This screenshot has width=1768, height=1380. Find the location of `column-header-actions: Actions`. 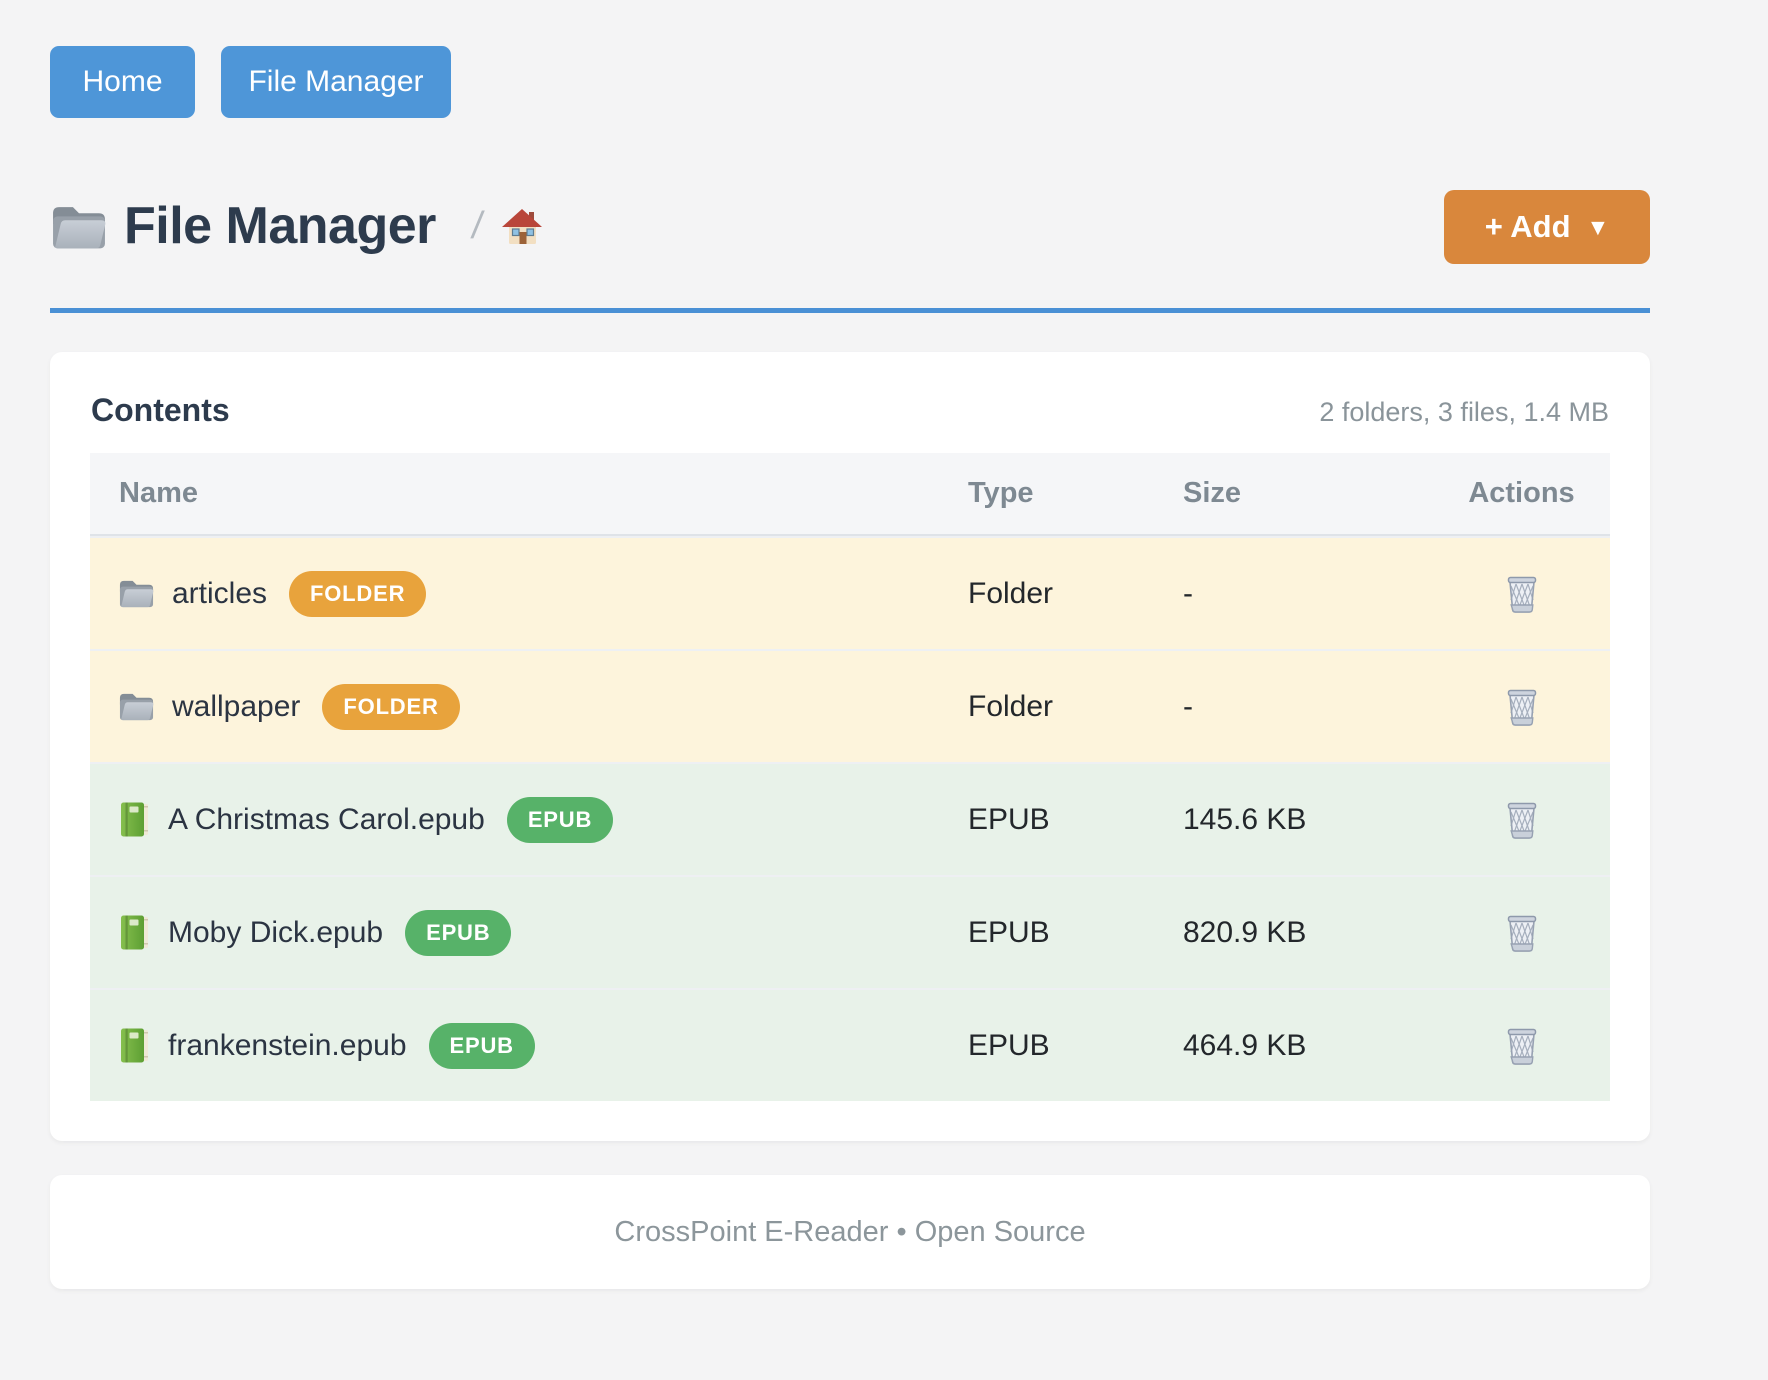

column-header-actions: Actions is located at coordinates (1521, 493).